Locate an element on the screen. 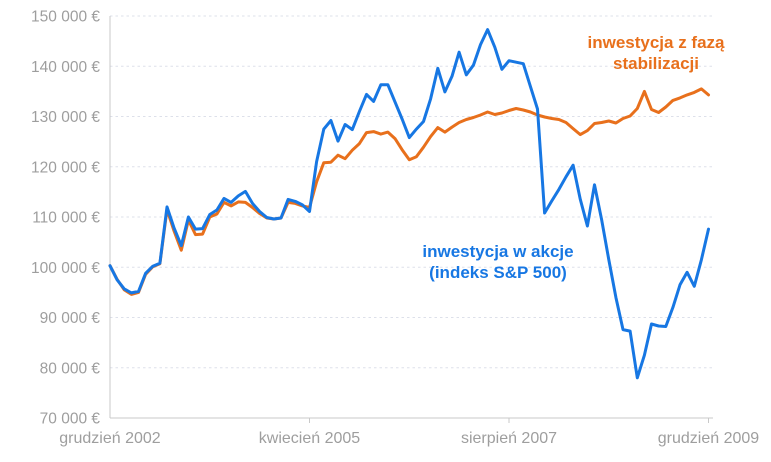  y-tick-label: 110 000 € is located at coordinates (66, 218).